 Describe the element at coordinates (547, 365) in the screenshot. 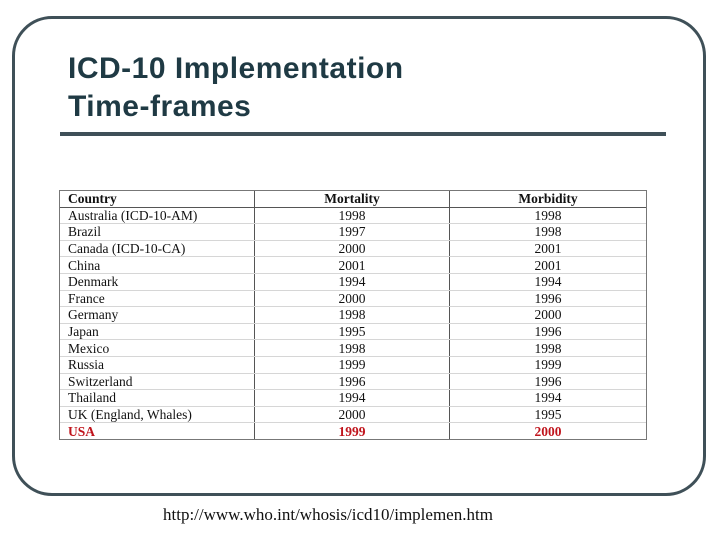

I see `cell-morbidity: 1999` at that location.